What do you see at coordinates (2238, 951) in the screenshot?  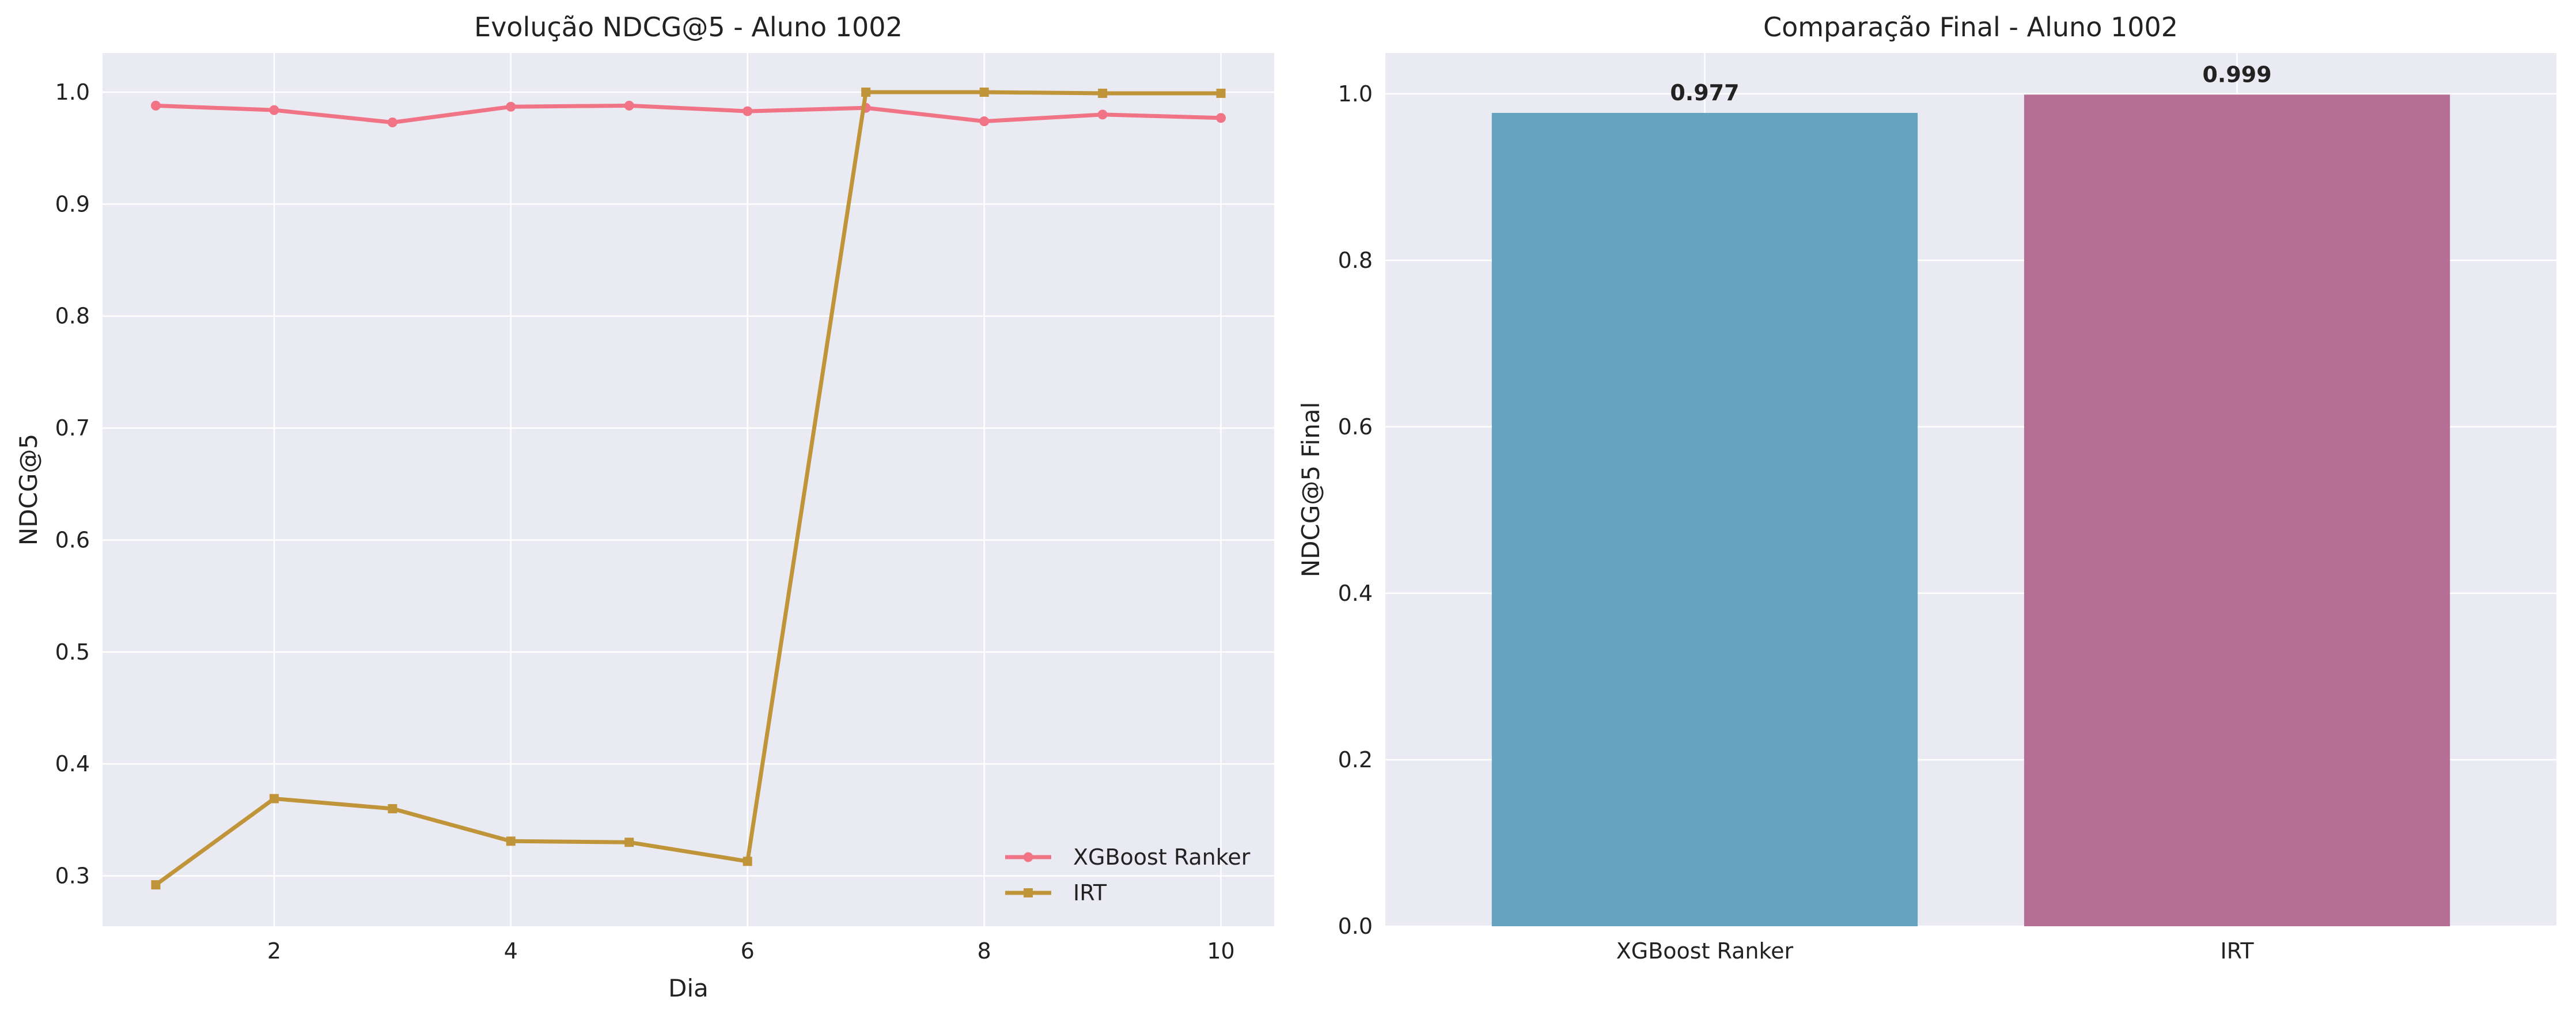 I see `bar-x-tick-label: IRT` at bounding box center [2238, 951].